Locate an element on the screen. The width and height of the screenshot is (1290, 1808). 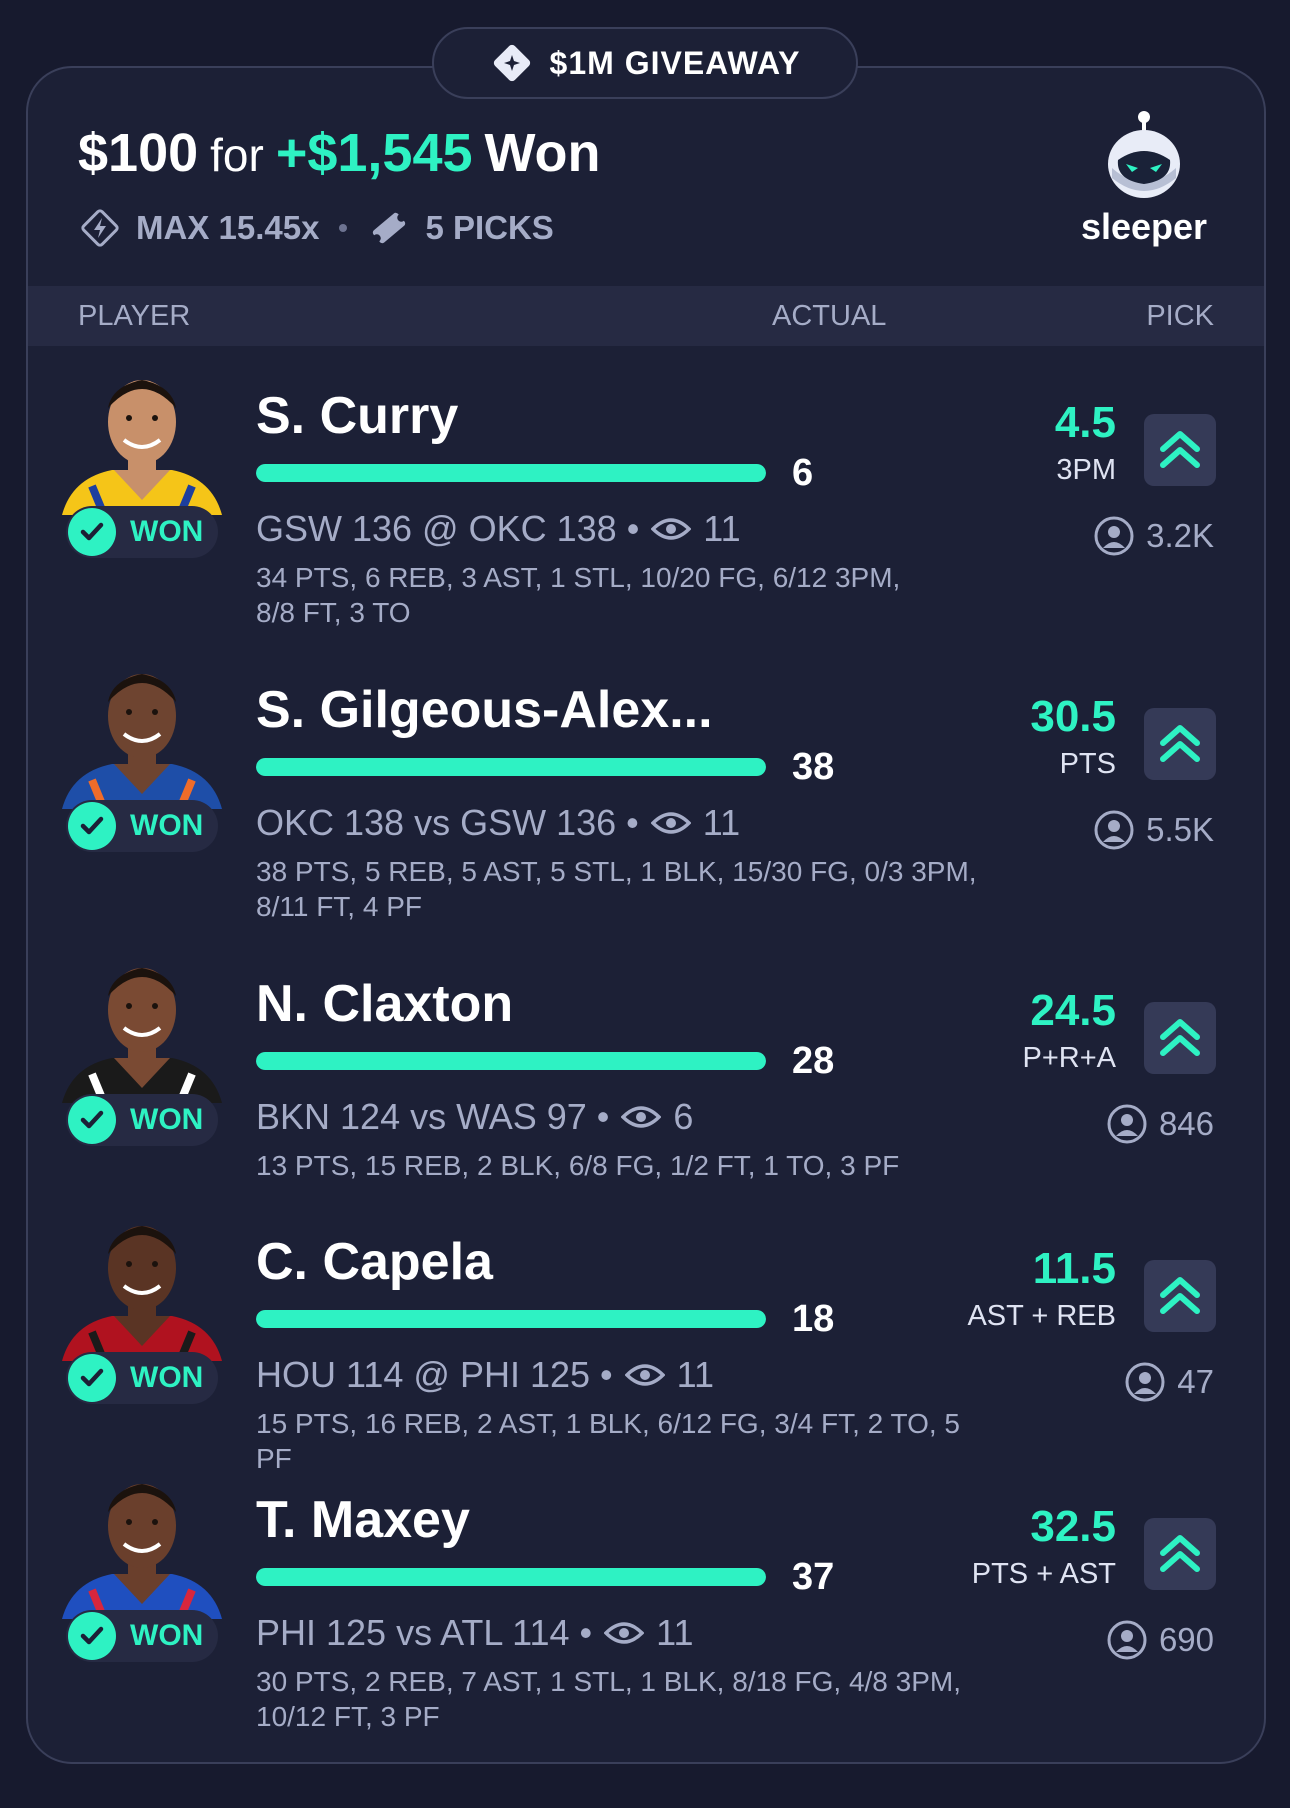
player-name: C. Capela is located at coordinates (374, 1262).